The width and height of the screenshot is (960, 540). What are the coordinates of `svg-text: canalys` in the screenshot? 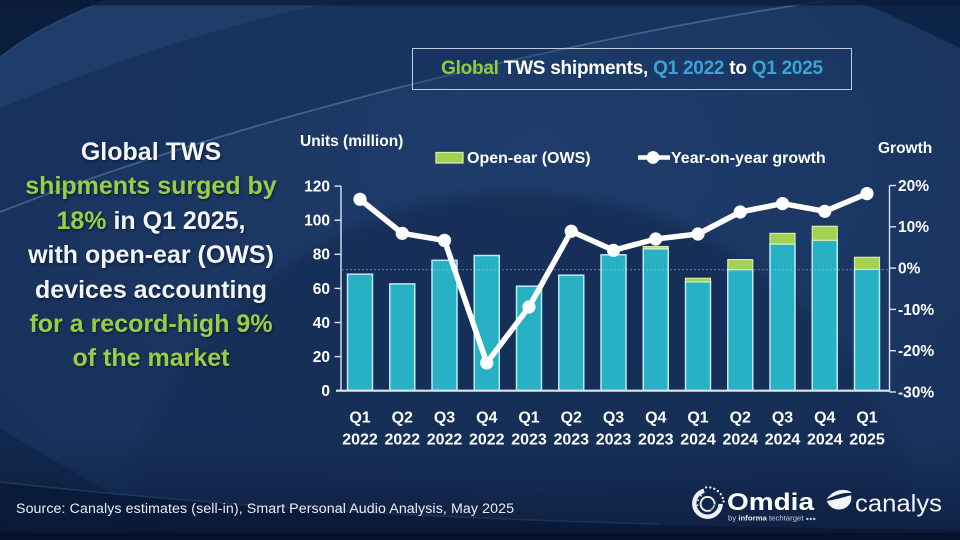 It's located at (898, 504).